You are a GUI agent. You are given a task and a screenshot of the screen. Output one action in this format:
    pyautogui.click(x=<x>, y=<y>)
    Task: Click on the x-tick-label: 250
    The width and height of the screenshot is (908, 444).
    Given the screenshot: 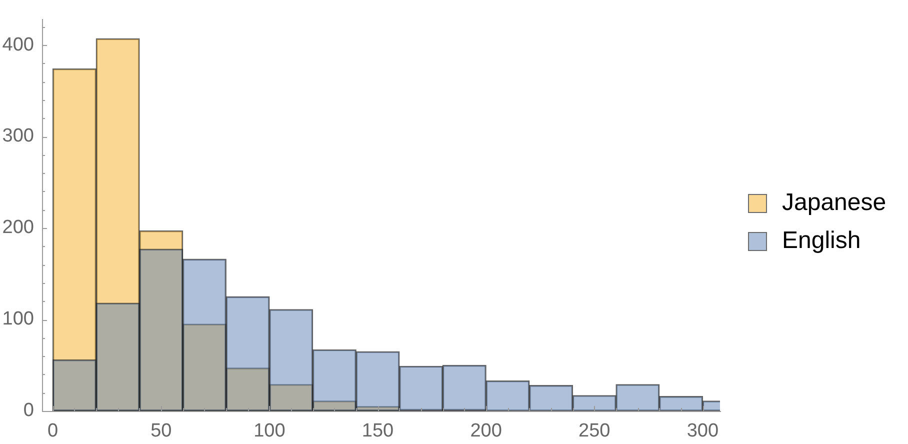 What is the action you would take?
    pyautogui.click(x=594, y=431)
    